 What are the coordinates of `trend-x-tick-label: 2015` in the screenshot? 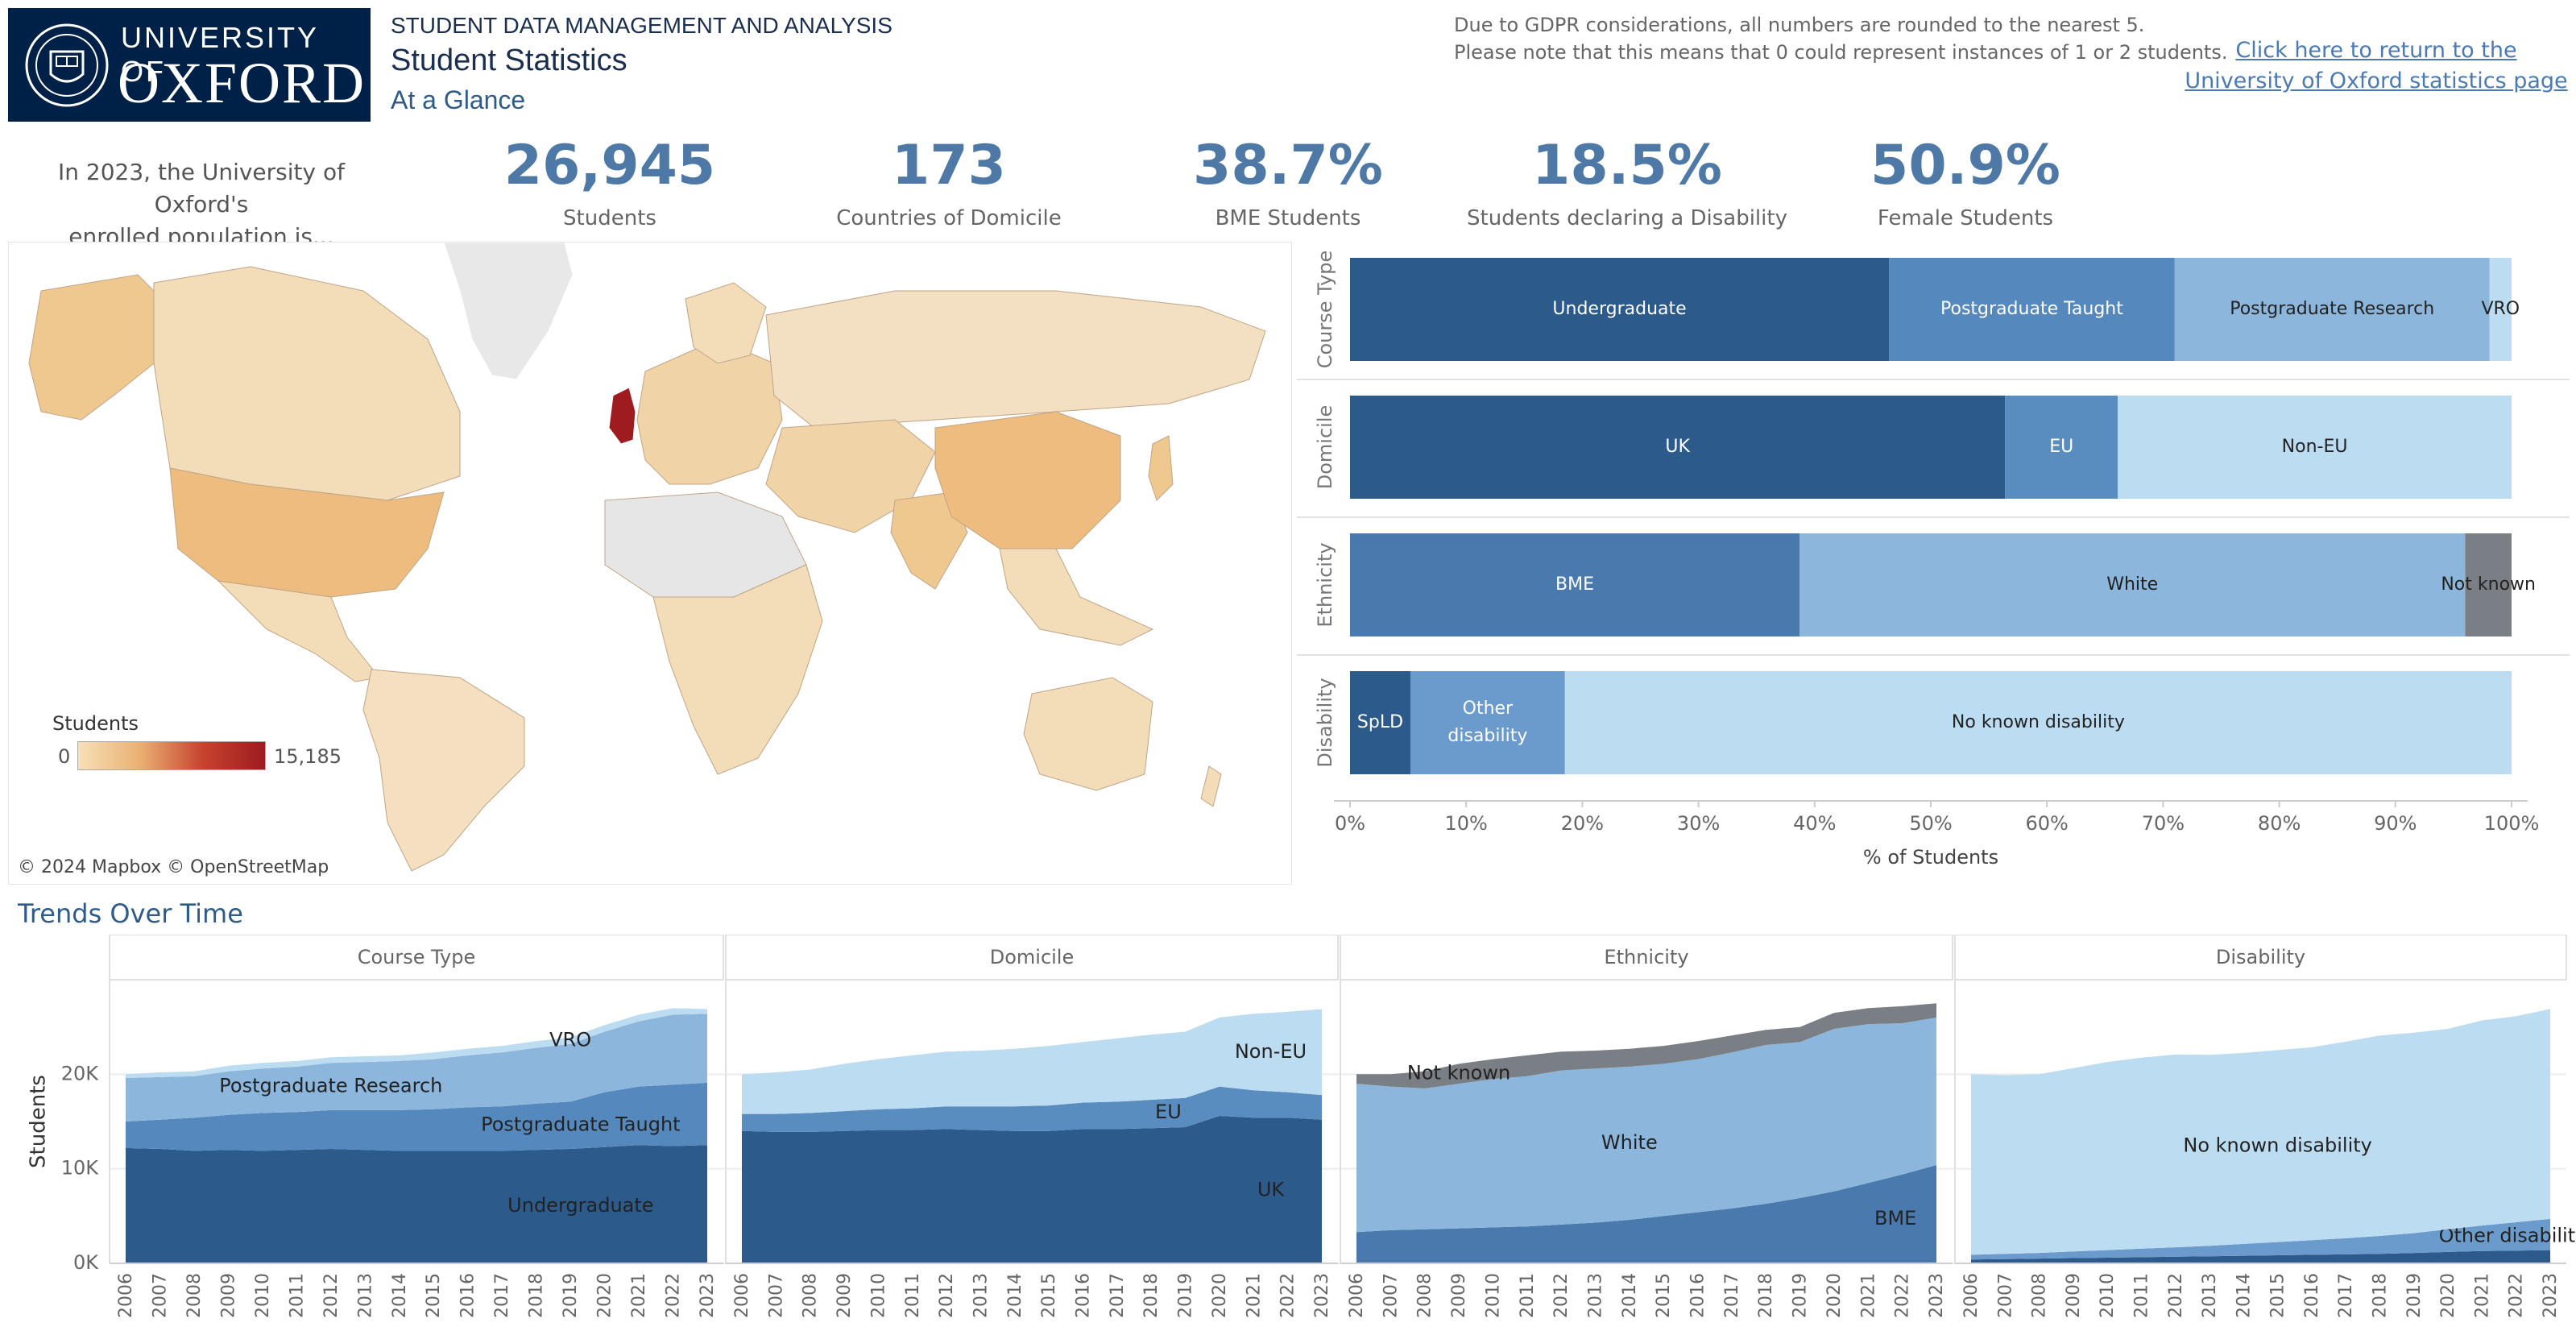 It's located at (2278, 1295).